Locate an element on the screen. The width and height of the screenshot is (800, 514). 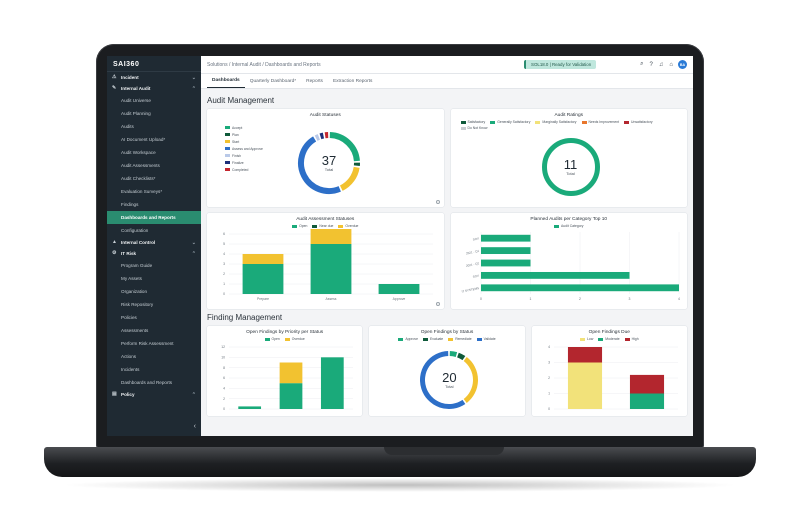
finding-management-title: Finding Management is located at coordinates (245, 317).